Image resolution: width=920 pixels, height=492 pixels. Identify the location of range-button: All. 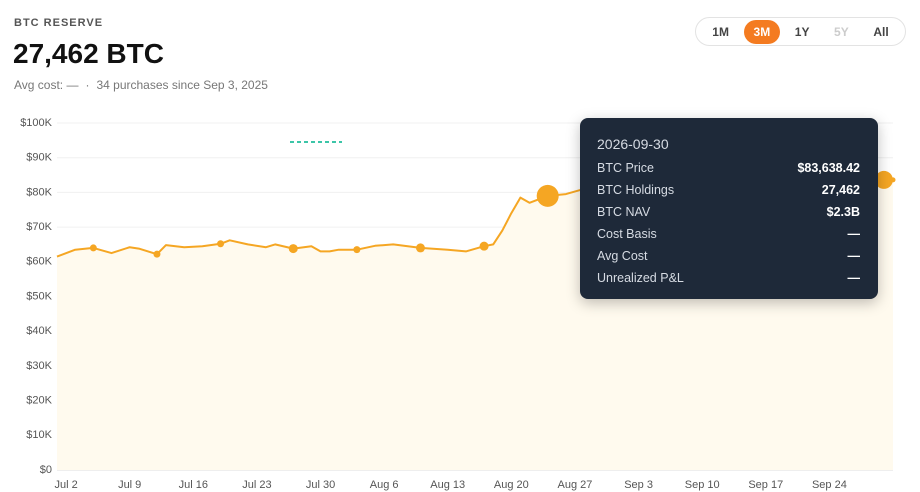
(881, 31).